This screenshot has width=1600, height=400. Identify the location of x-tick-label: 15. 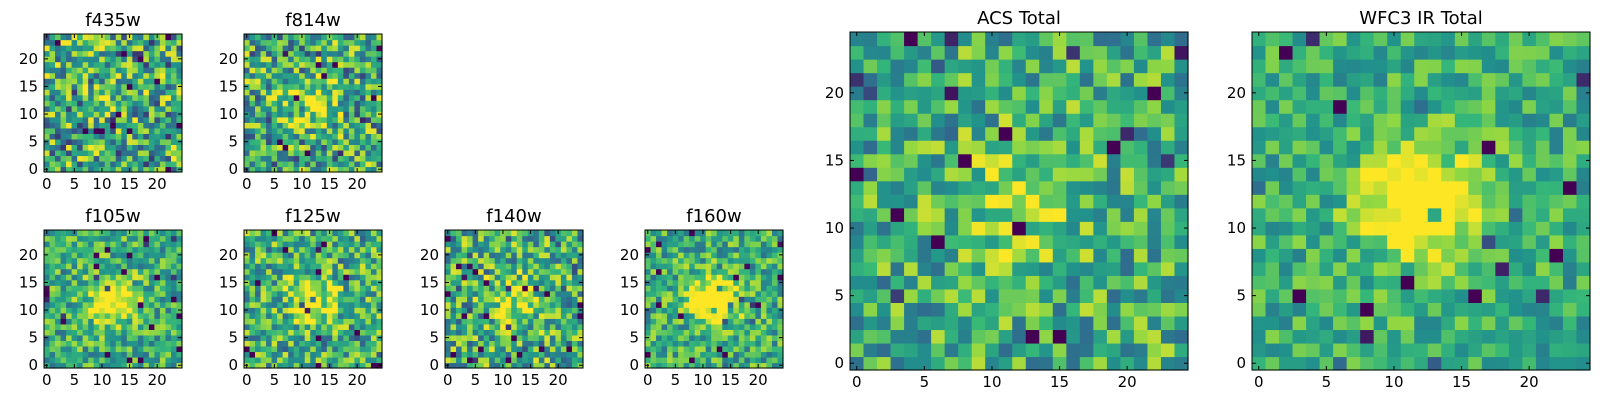
(730, 380).